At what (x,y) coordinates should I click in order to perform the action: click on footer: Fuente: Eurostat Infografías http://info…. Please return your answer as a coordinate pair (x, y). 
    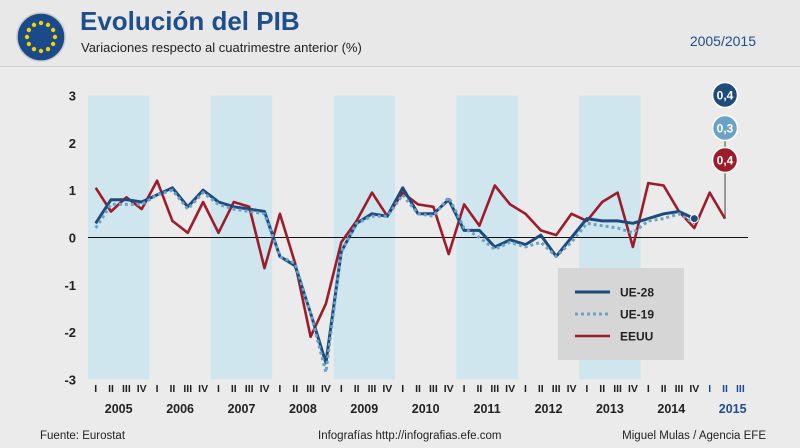
    Looking at the image, I should click on (400, 436).